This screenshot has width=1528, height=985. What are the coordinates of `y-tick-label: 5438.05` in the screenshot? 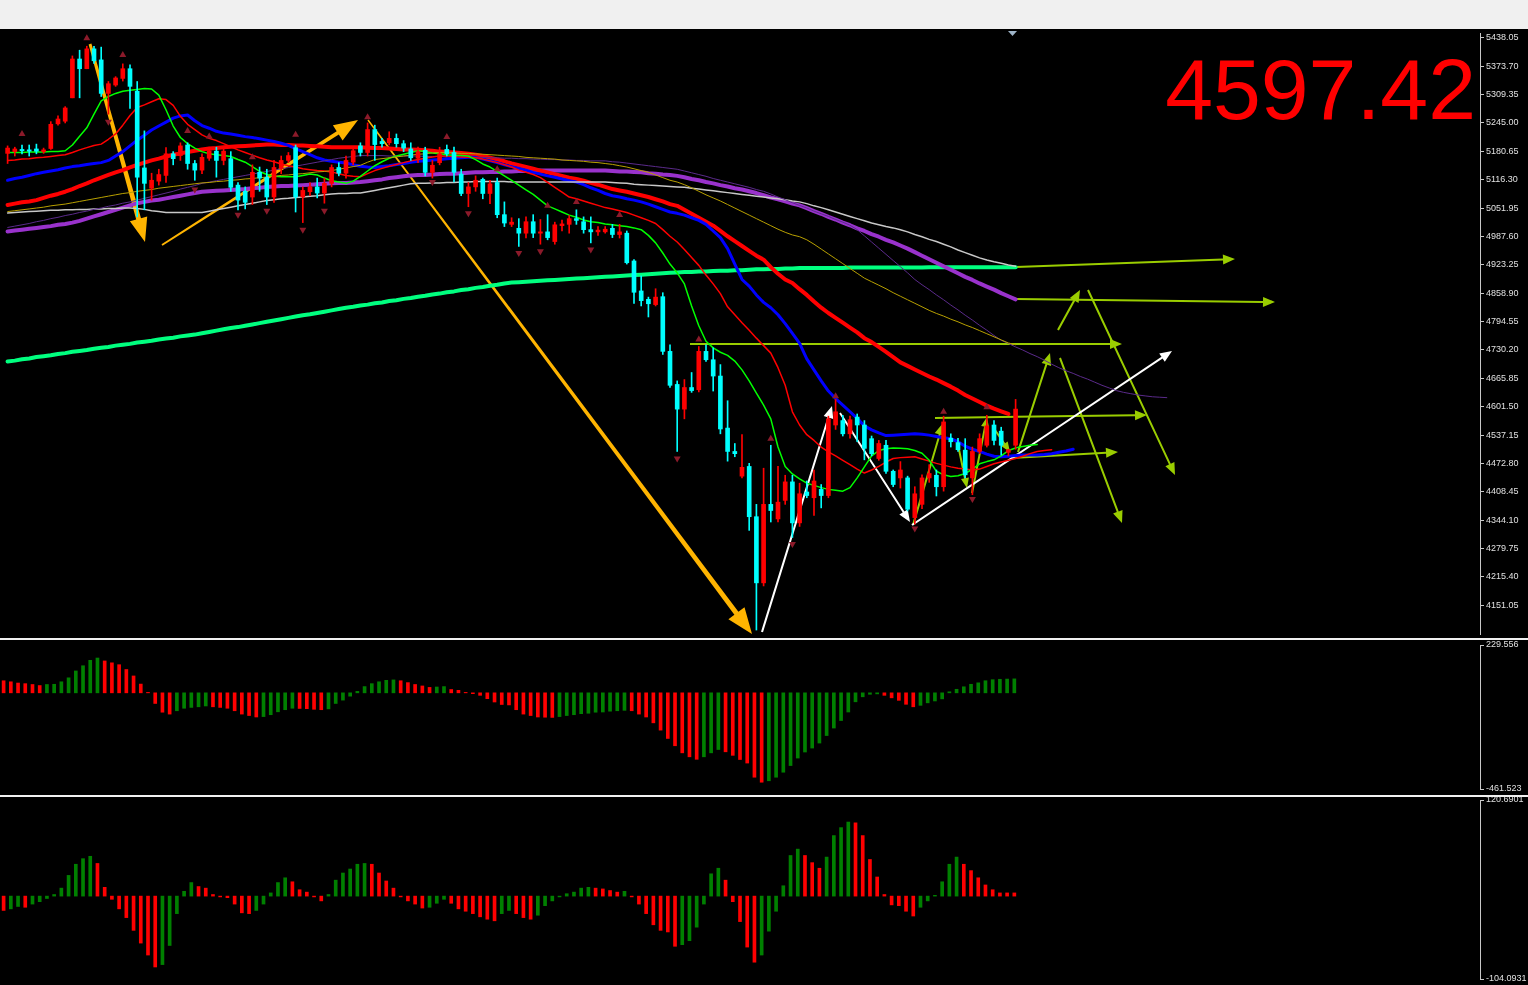 It's located at (1502, 37).